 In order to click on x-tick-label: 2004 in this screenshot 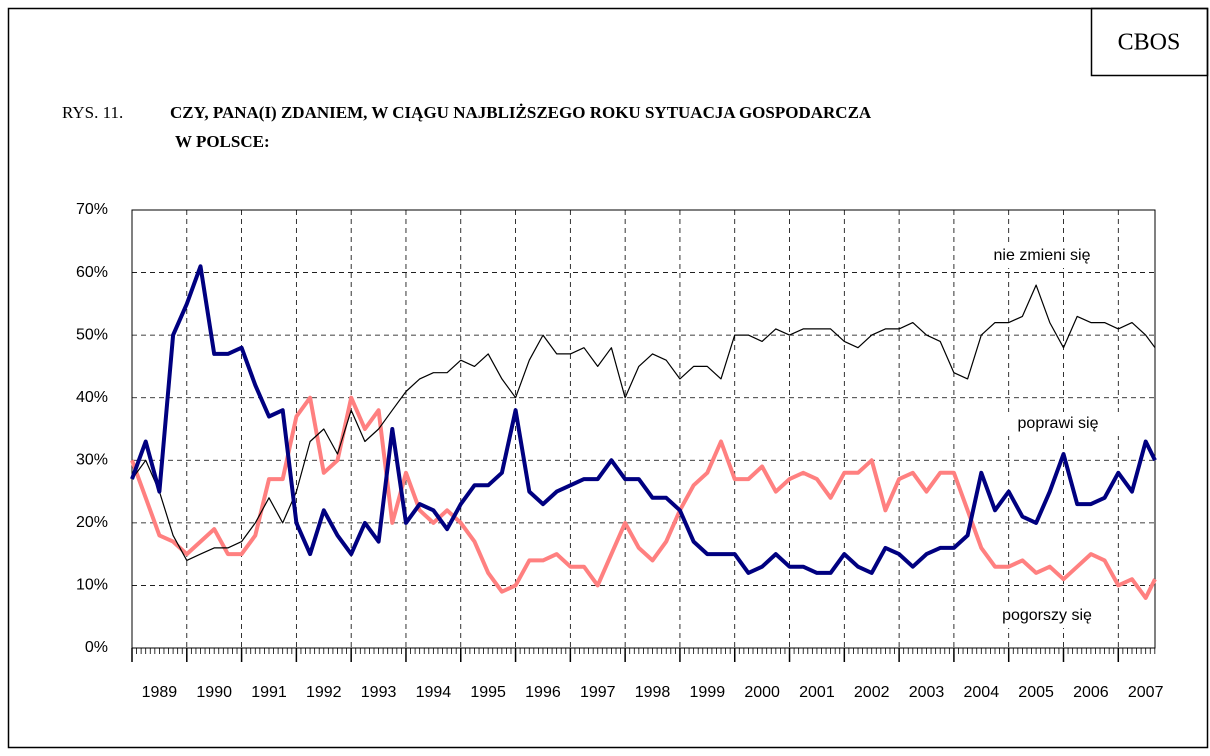, I will do `click(982, 692)`.